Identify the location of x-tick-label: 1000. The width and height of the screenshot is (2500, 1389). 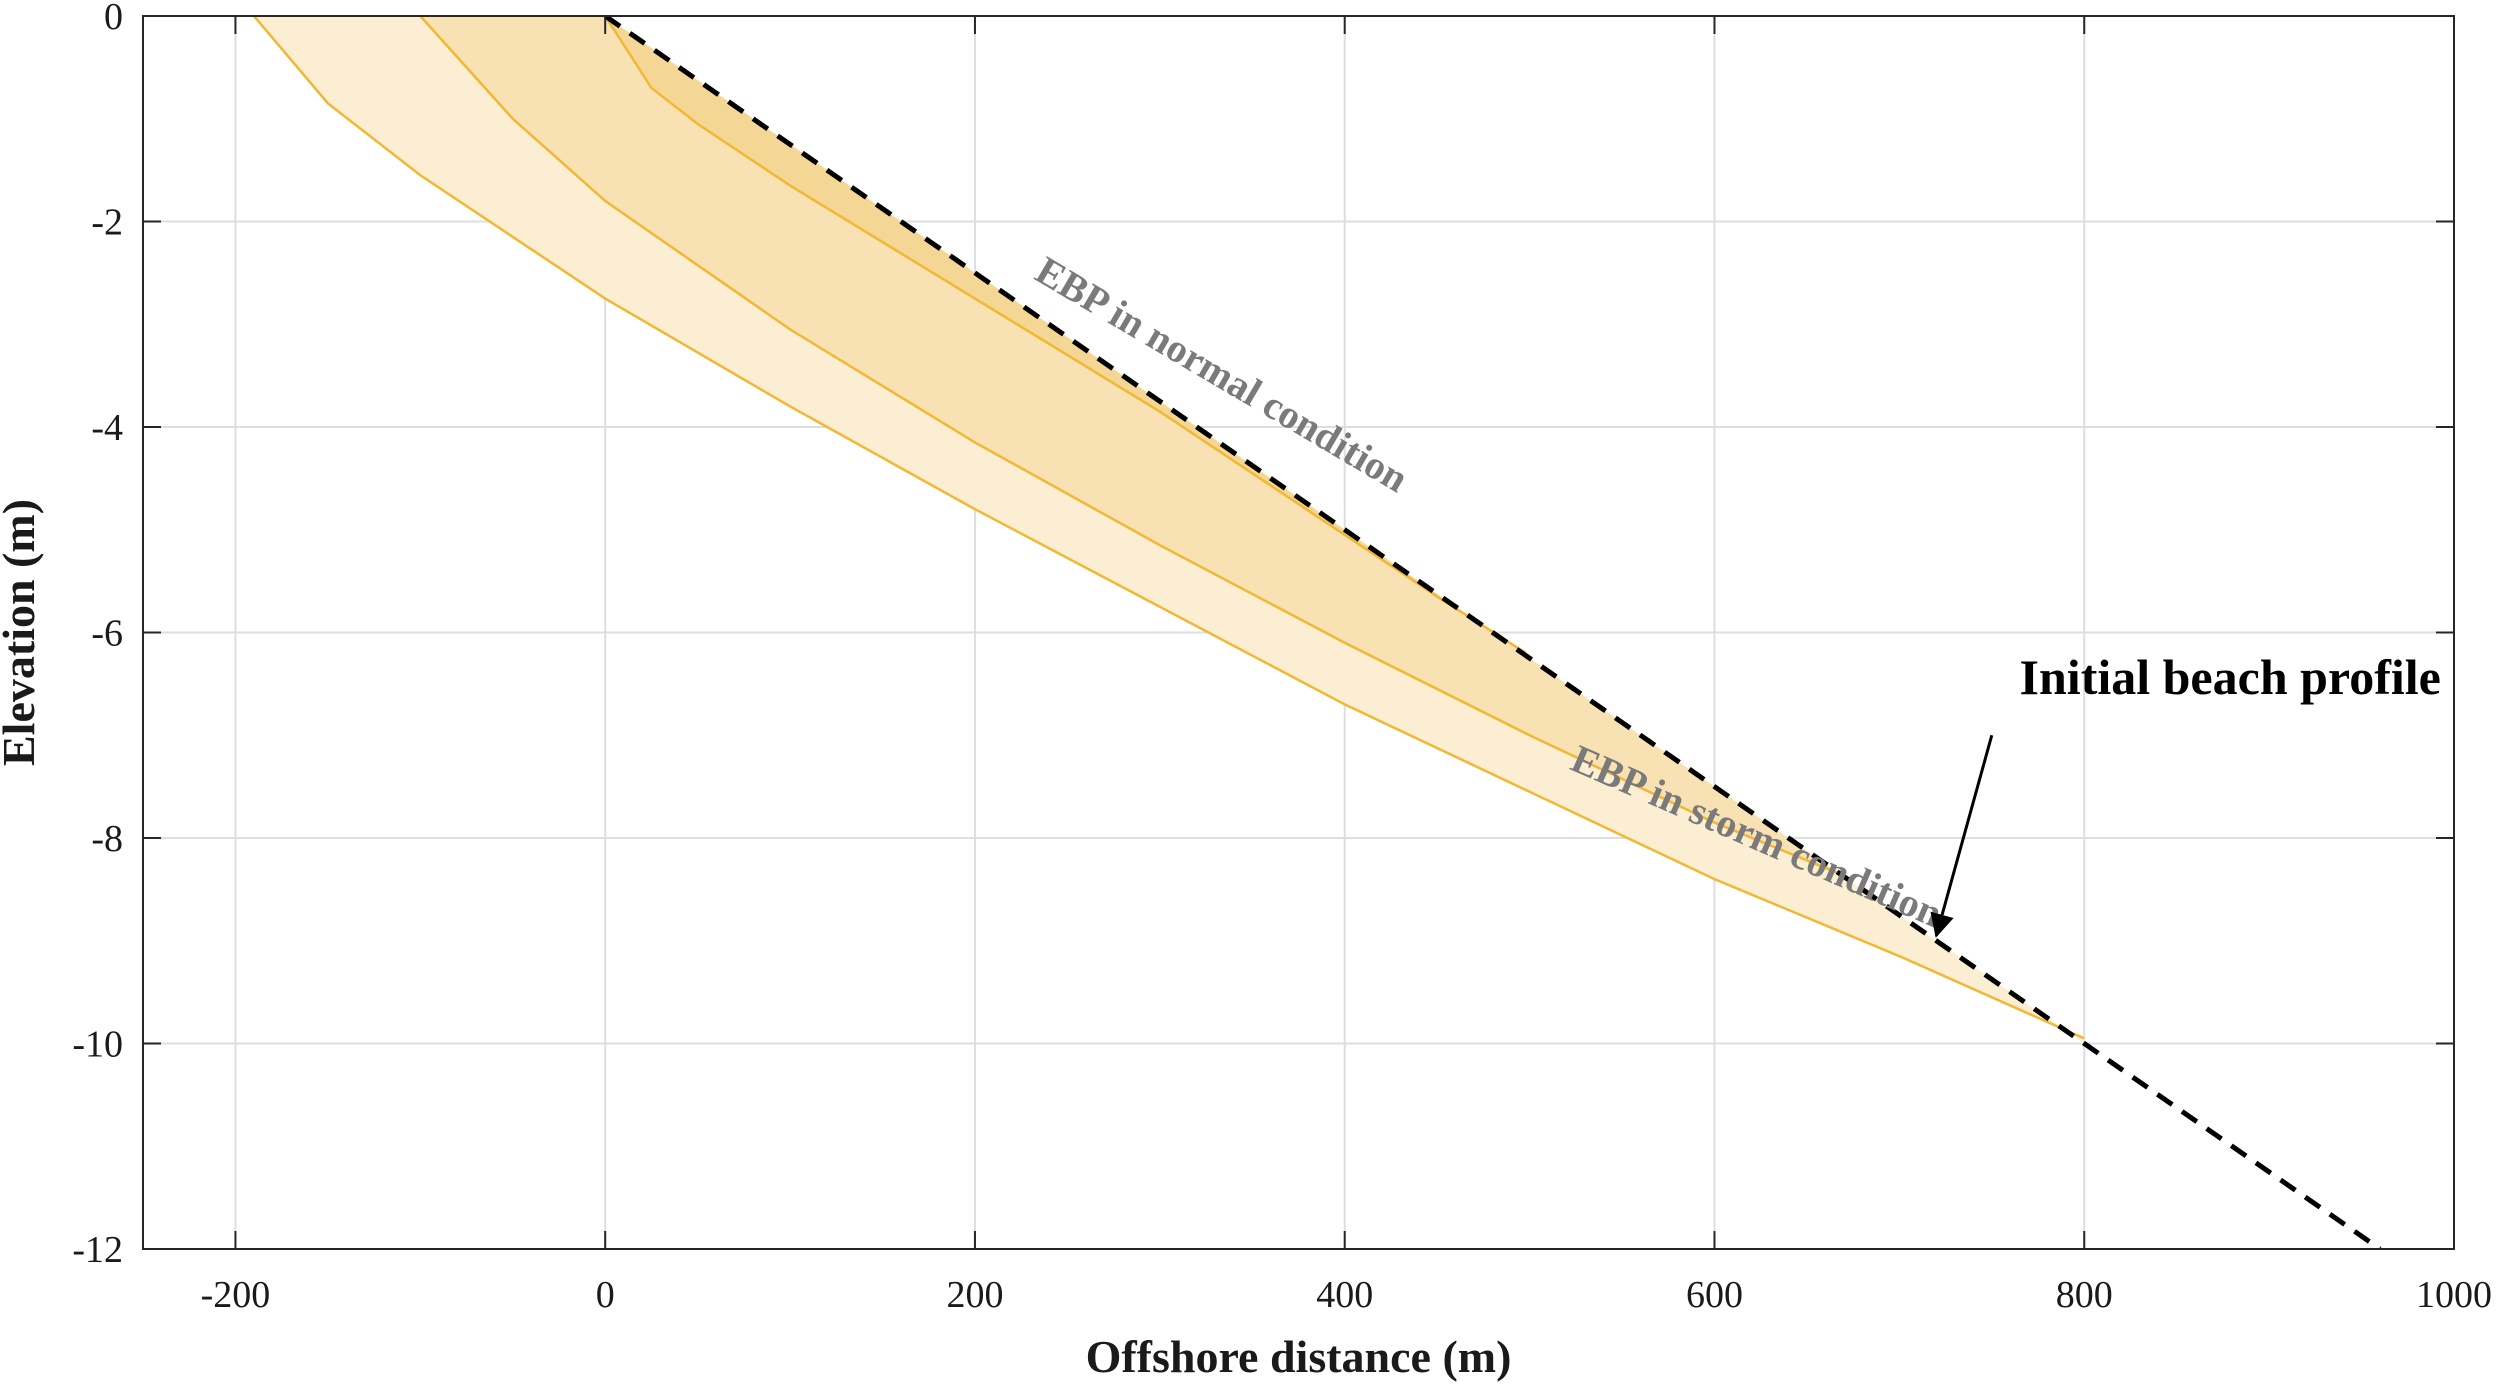
(2454, 1295).